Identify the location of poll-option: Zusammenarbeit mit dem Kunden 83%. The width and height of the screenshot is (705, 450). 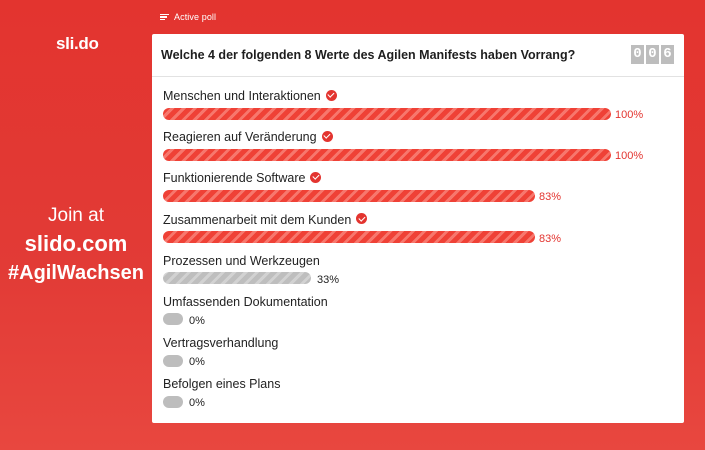
(420, 230).